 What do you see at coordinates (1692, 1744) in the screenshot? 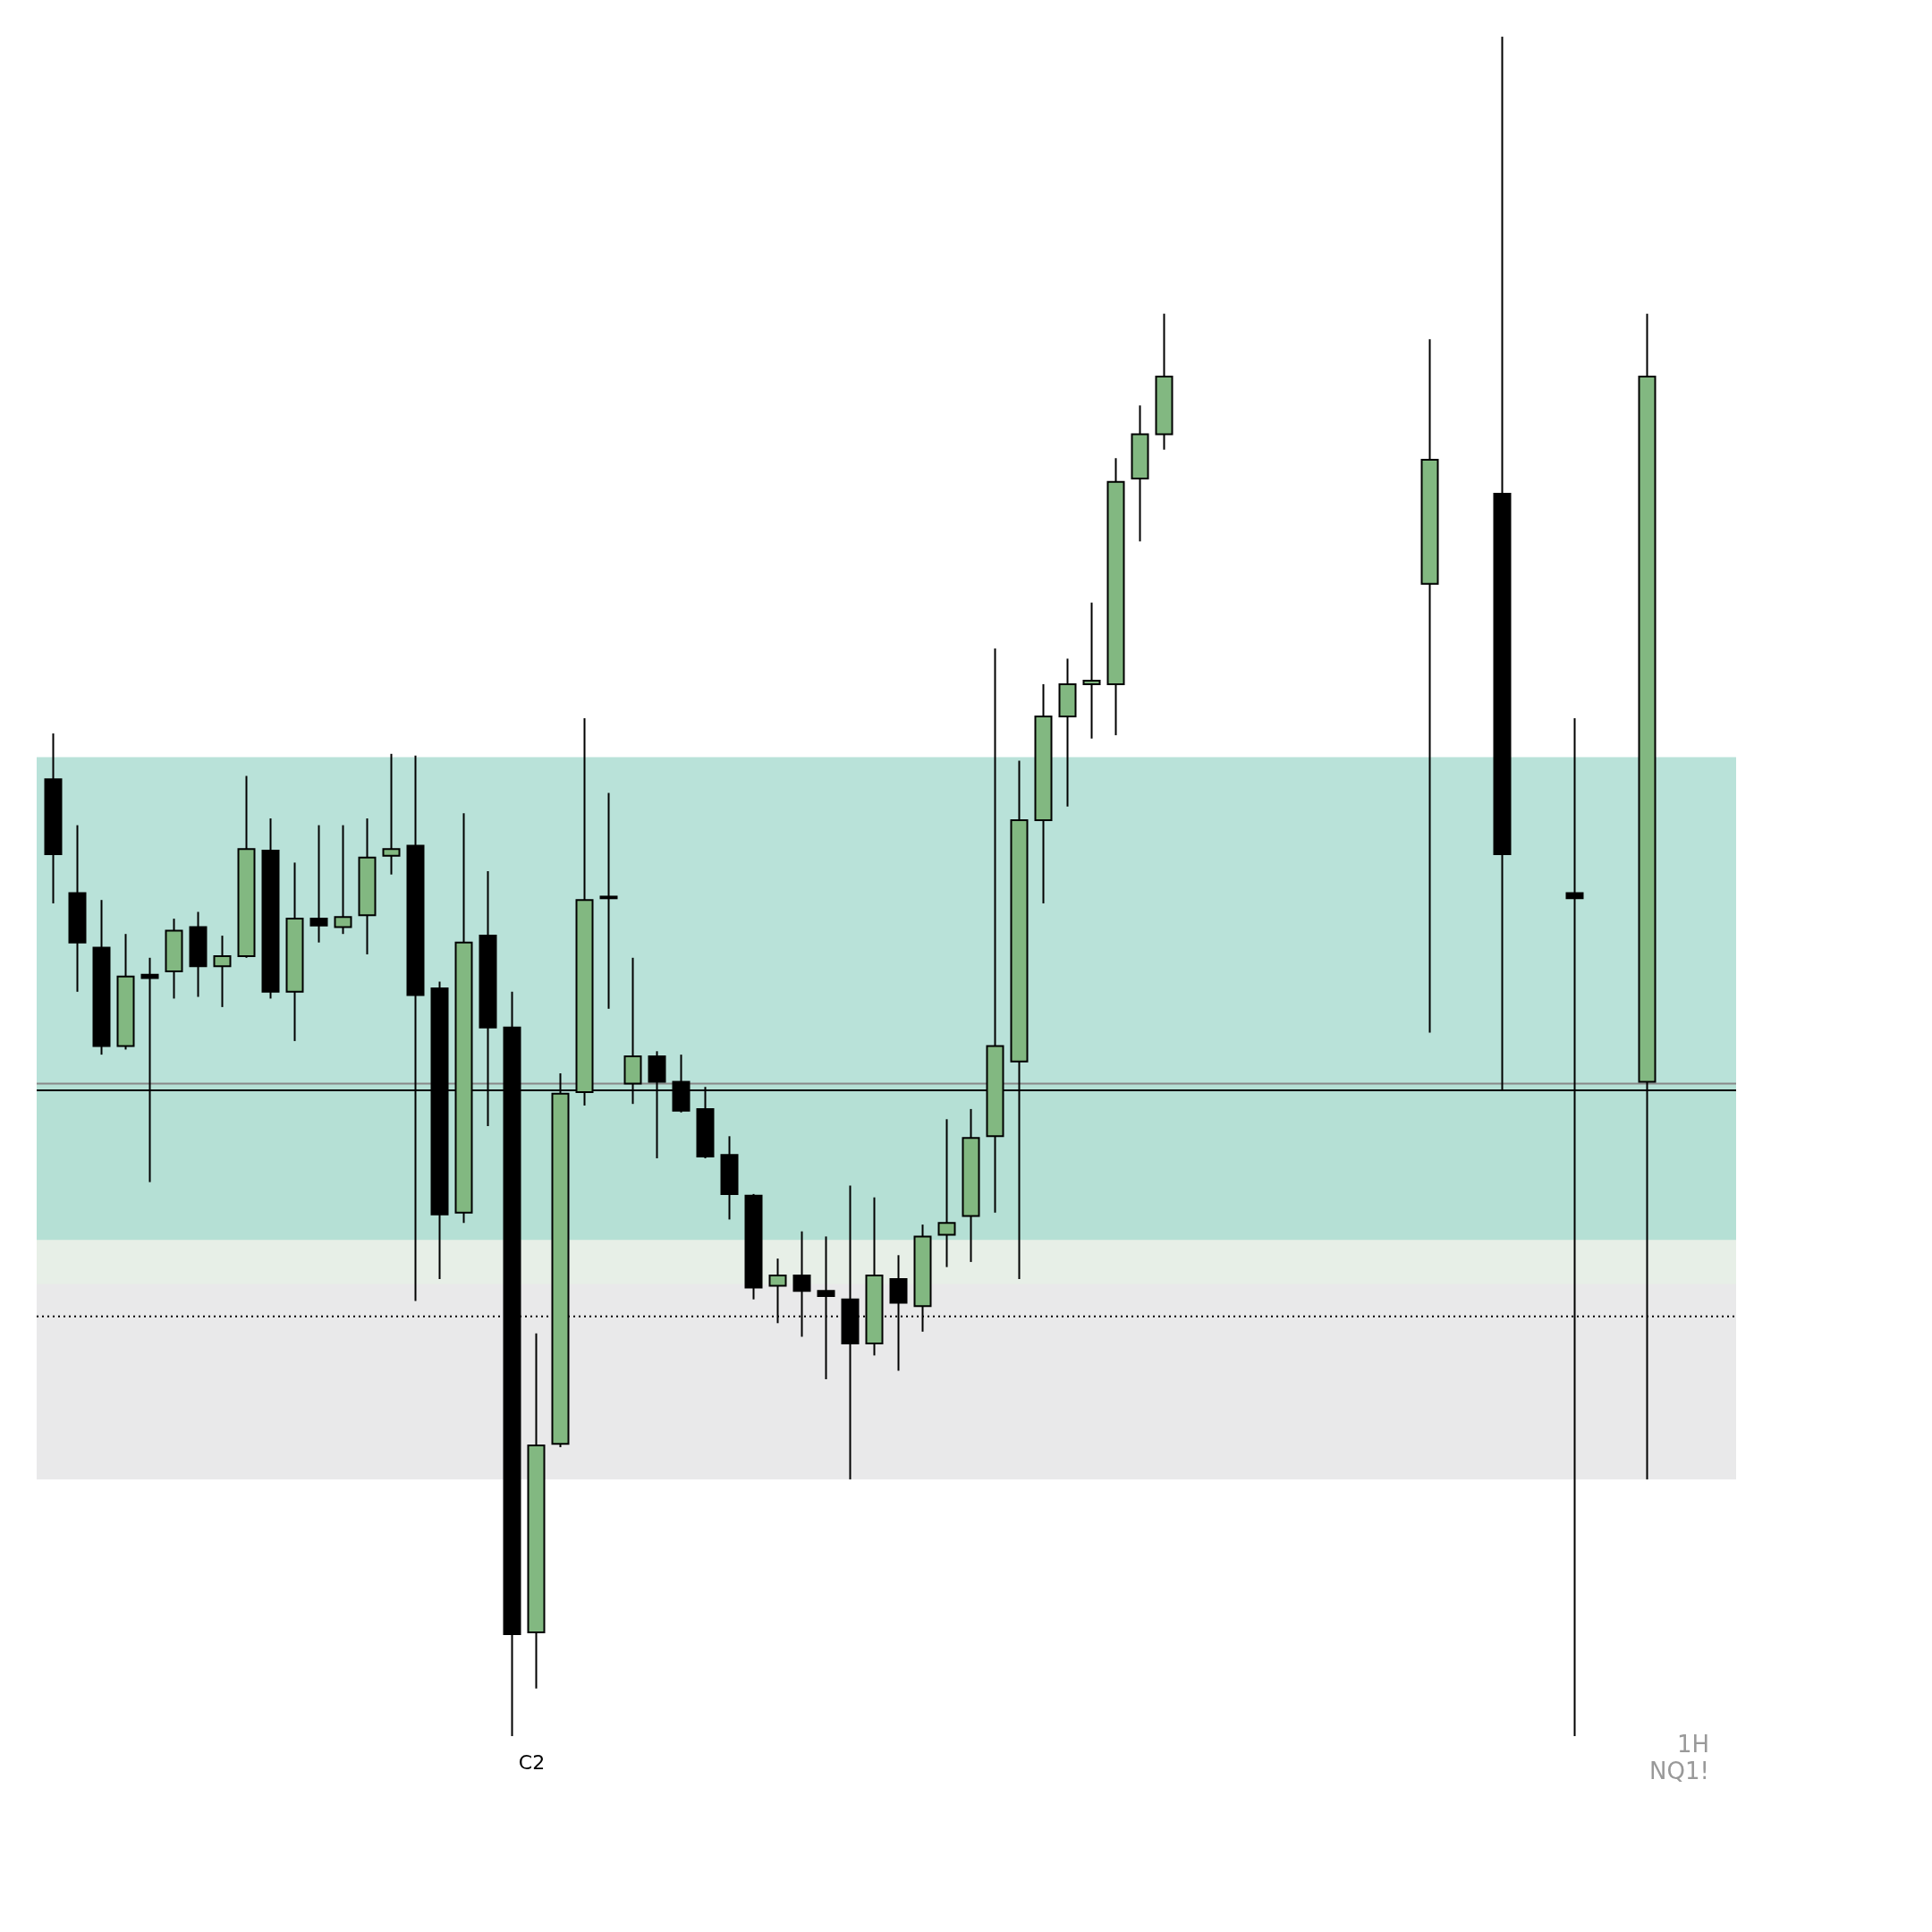
I see `annotation: 1H` at bounding box center [1692, 1744].